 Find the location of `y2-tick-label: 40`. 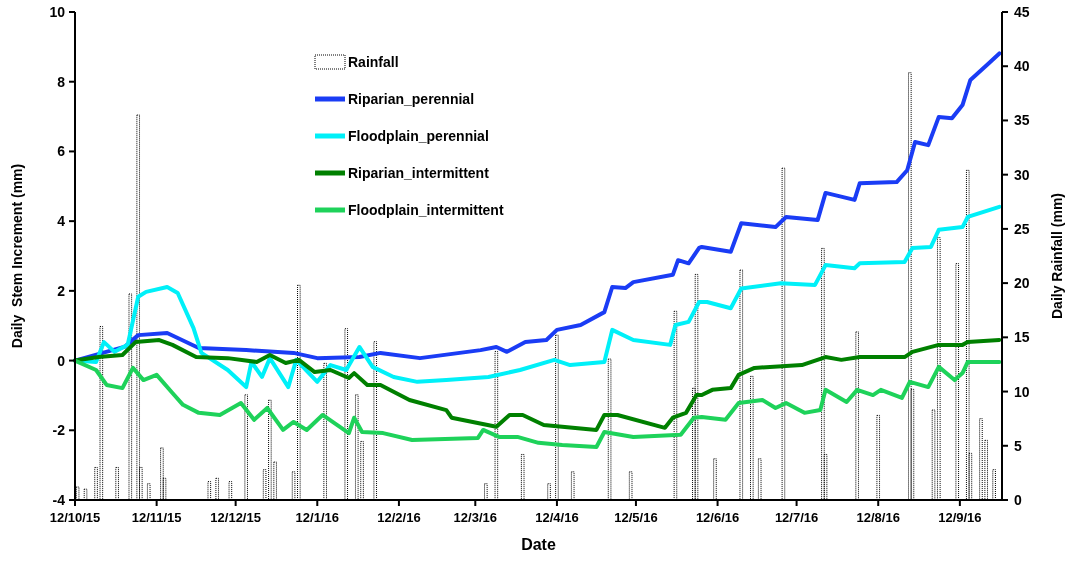

y2-tick-label: 40 is located at coordinates (1022, 66).